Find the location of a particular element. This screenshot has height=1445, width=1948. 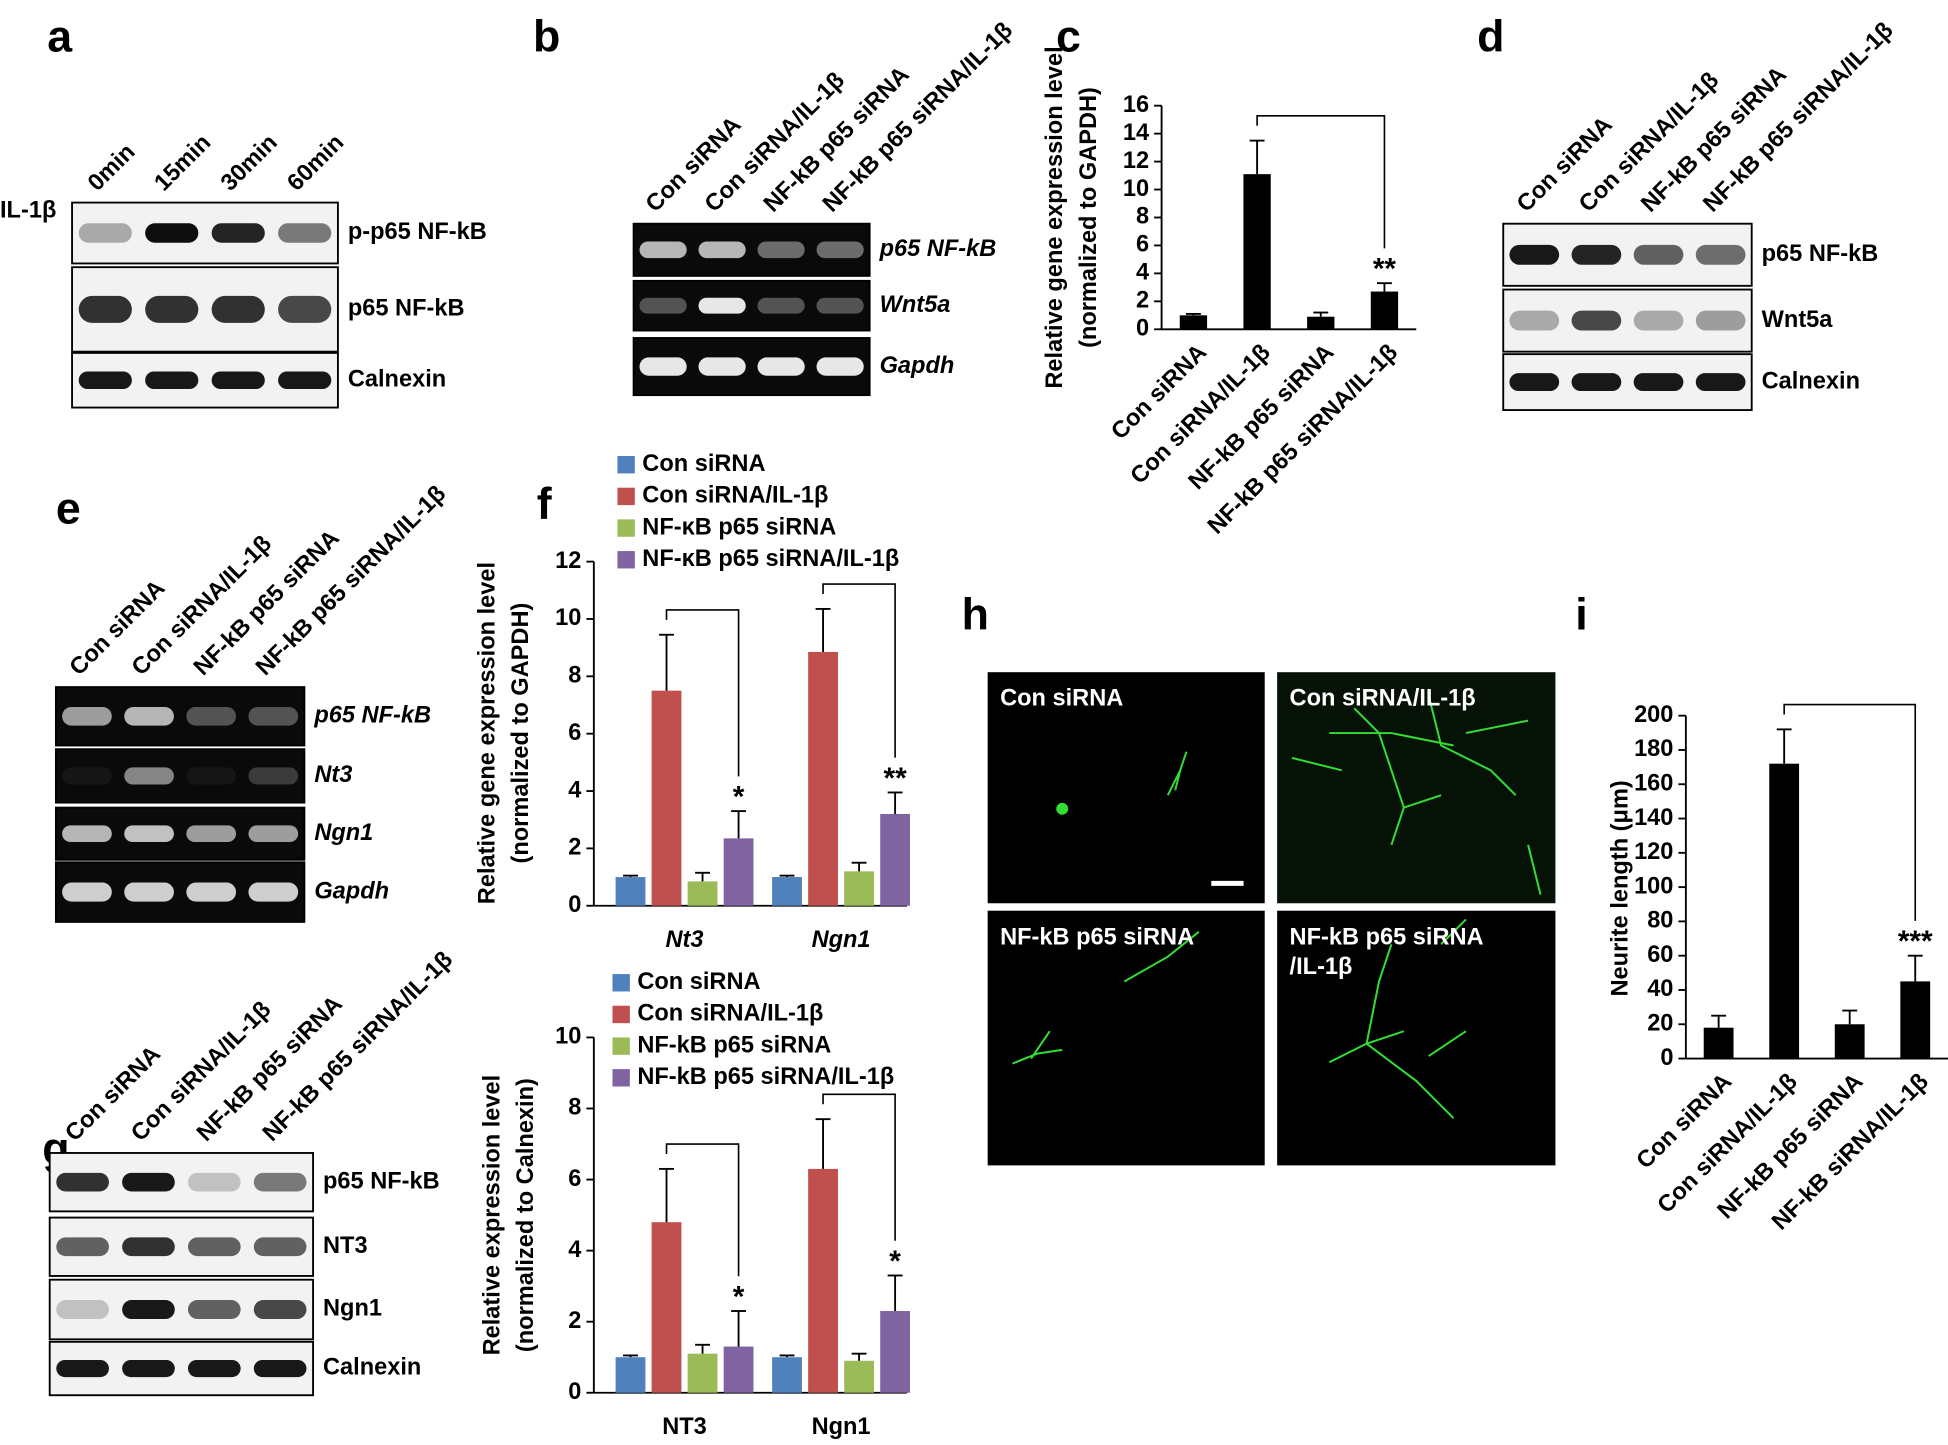

row-label: NT3 is located at coordinates (345, 1246).